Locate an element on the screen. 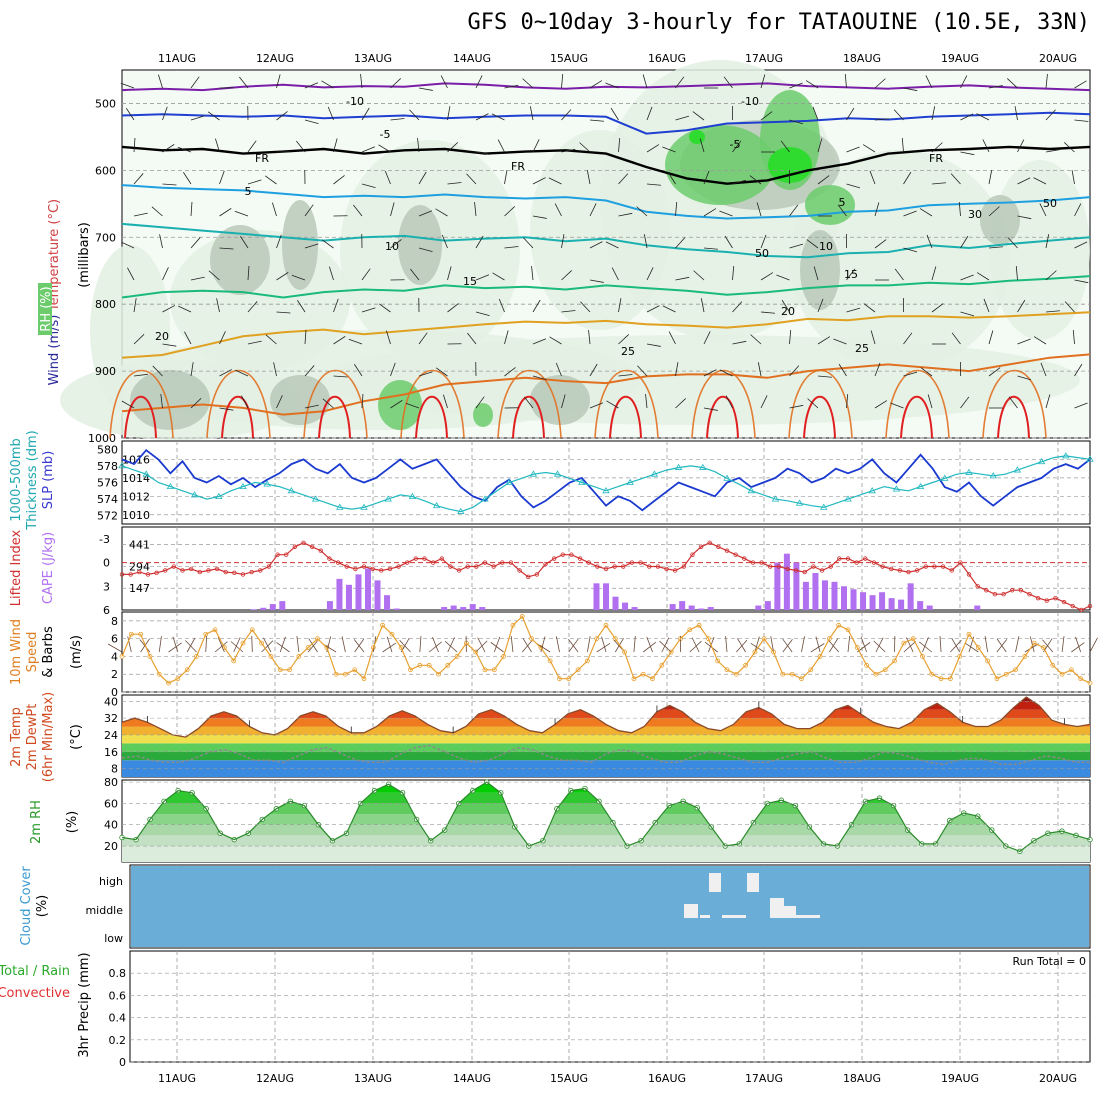 The height and width of the screenshot is (1100, 1100). side-label-millibars: (millibars) is located at coordinates (84, 255).